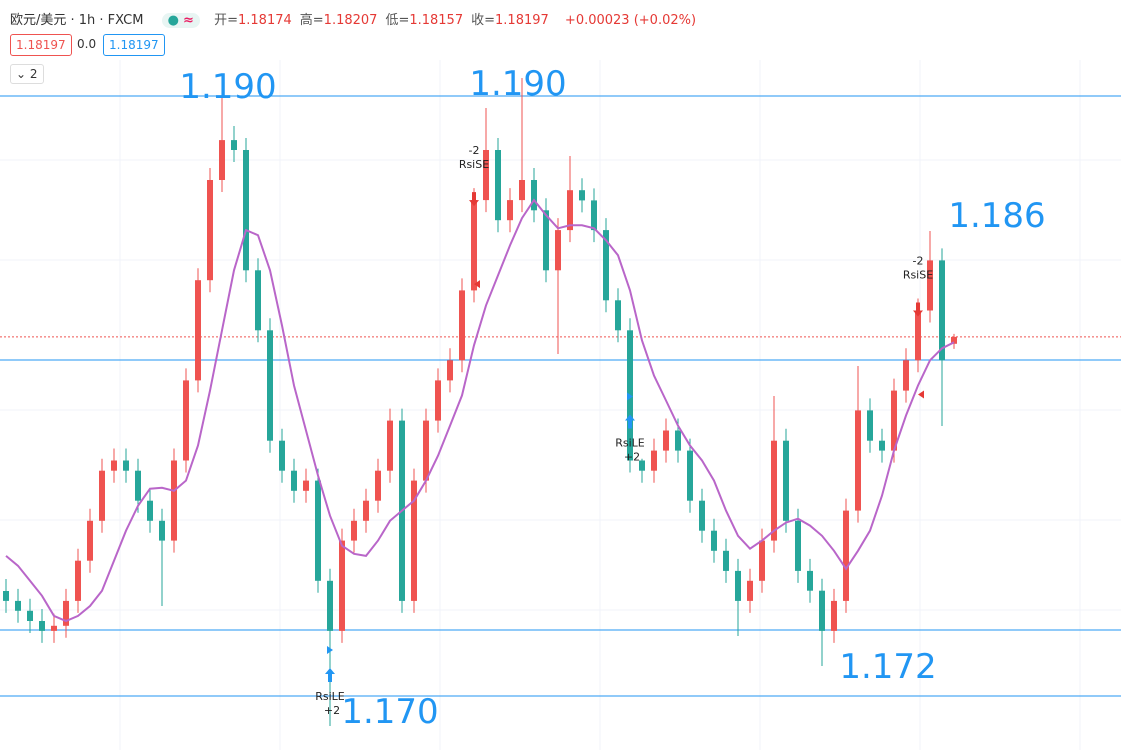 The image size is (1121, 750). Describe the element at coordinates (887, 667) in the screenshot. I see `price-annotation: 1.172` at that location.